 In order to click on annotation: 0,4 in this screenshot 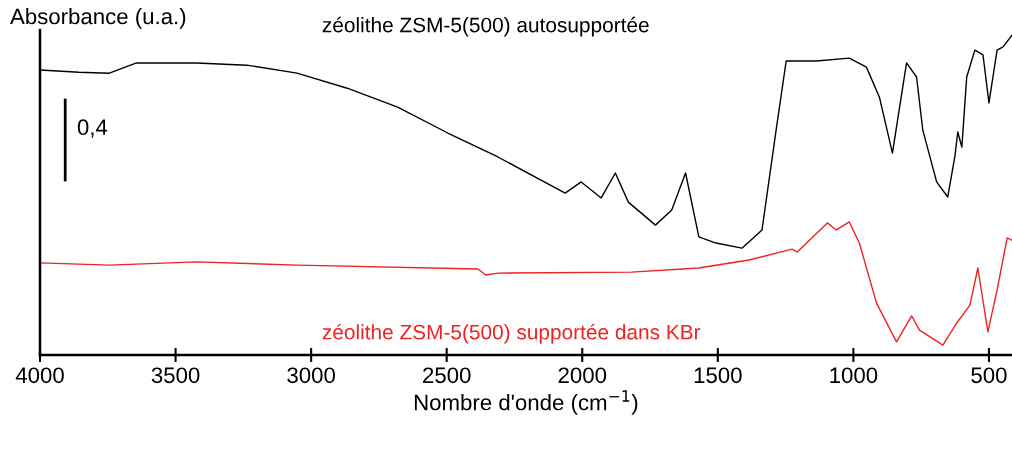, I will do `click(92, 128)`.